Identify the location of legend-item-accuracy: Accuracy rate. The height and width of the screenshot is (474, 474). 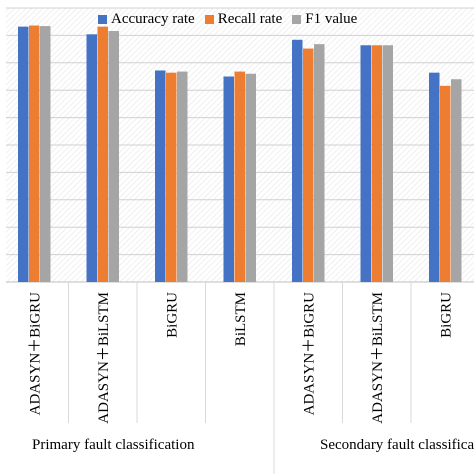
(146, 19).